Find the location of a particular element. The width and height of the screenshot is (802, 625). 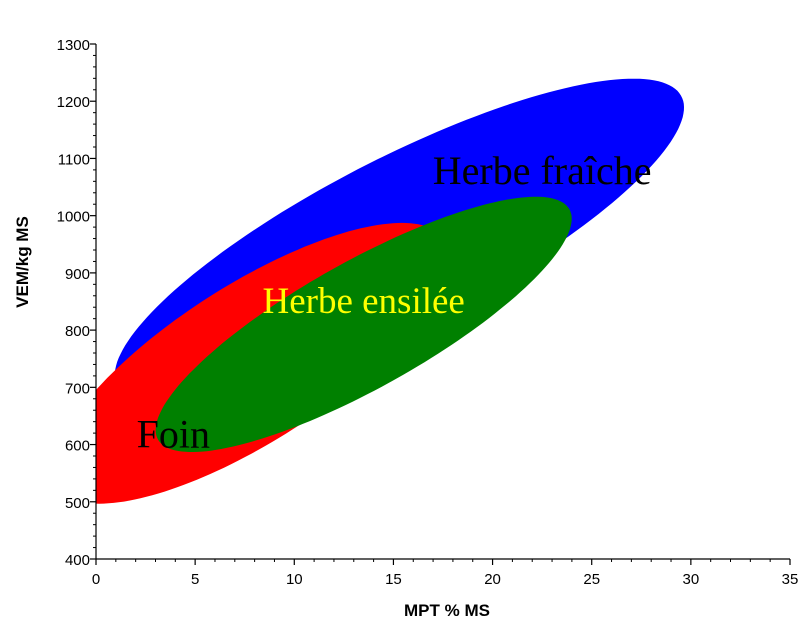

y-tick-label: 400 is located at coordinates (77, 560).